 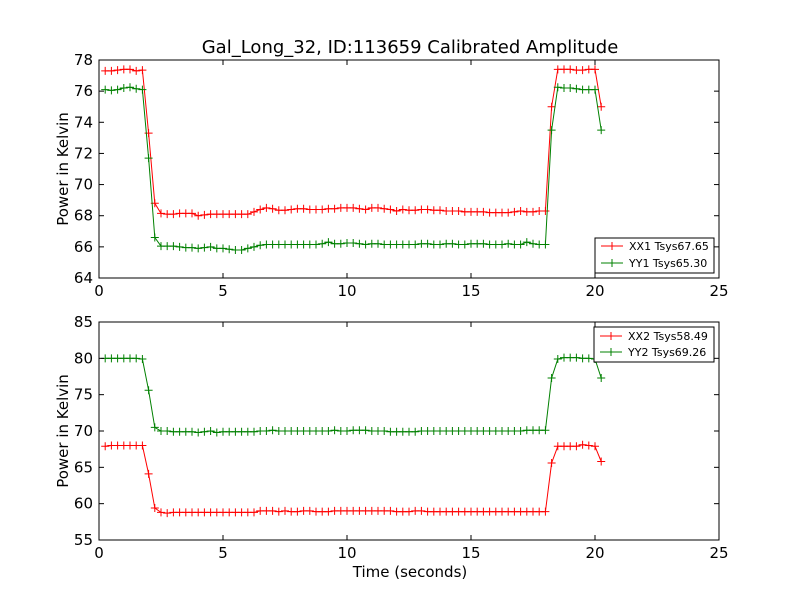 What do you see at coordinates (346, 291) in the screenshot?
I see `top-xtick-label: 10` at bounding box center [346, 291].